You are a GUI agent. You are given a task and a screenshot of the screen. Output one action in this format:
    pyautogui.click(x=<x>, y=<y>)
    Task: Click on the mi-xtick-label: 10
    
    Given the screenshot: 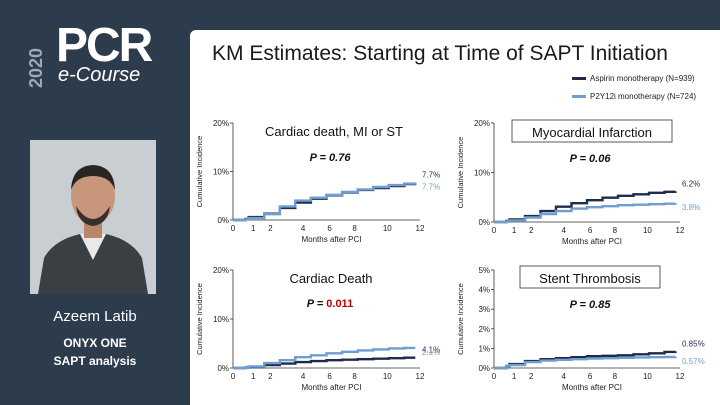 What is the action you would take?
    pyautogui.click(x=647, y=230)
    